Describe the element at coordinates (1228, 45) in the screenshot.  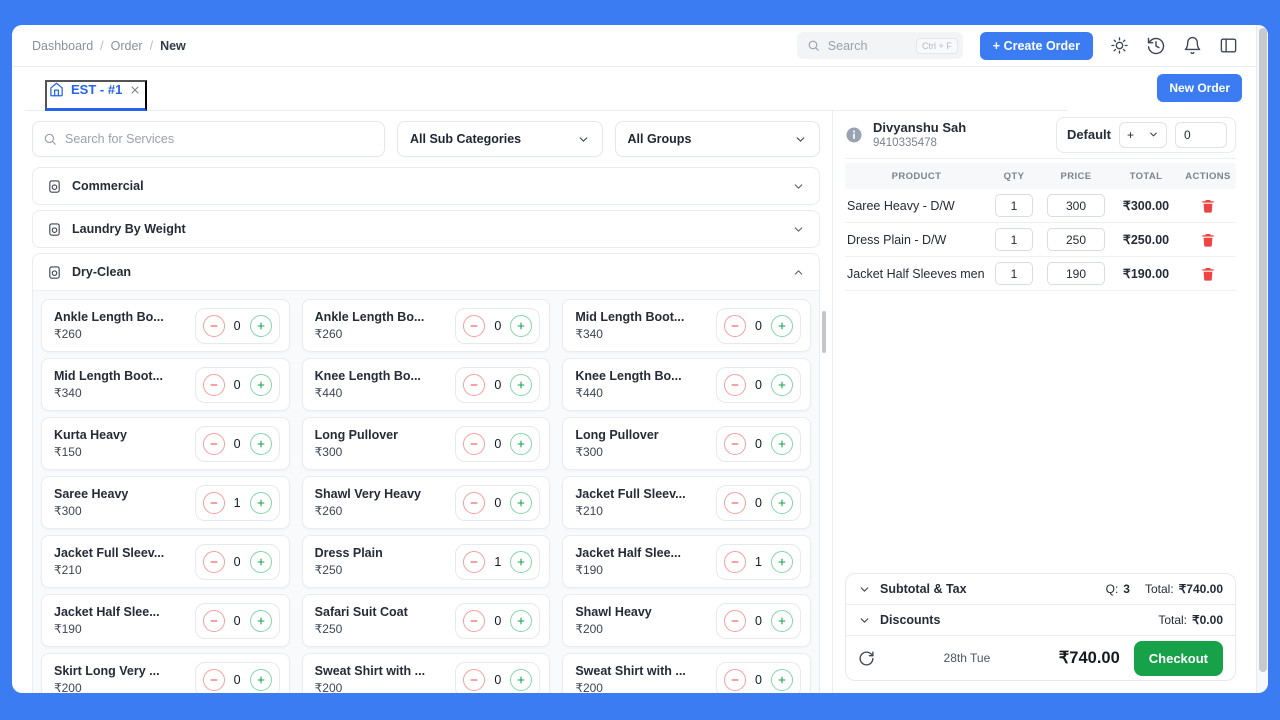
I see `panel-toggle-button` at that location.